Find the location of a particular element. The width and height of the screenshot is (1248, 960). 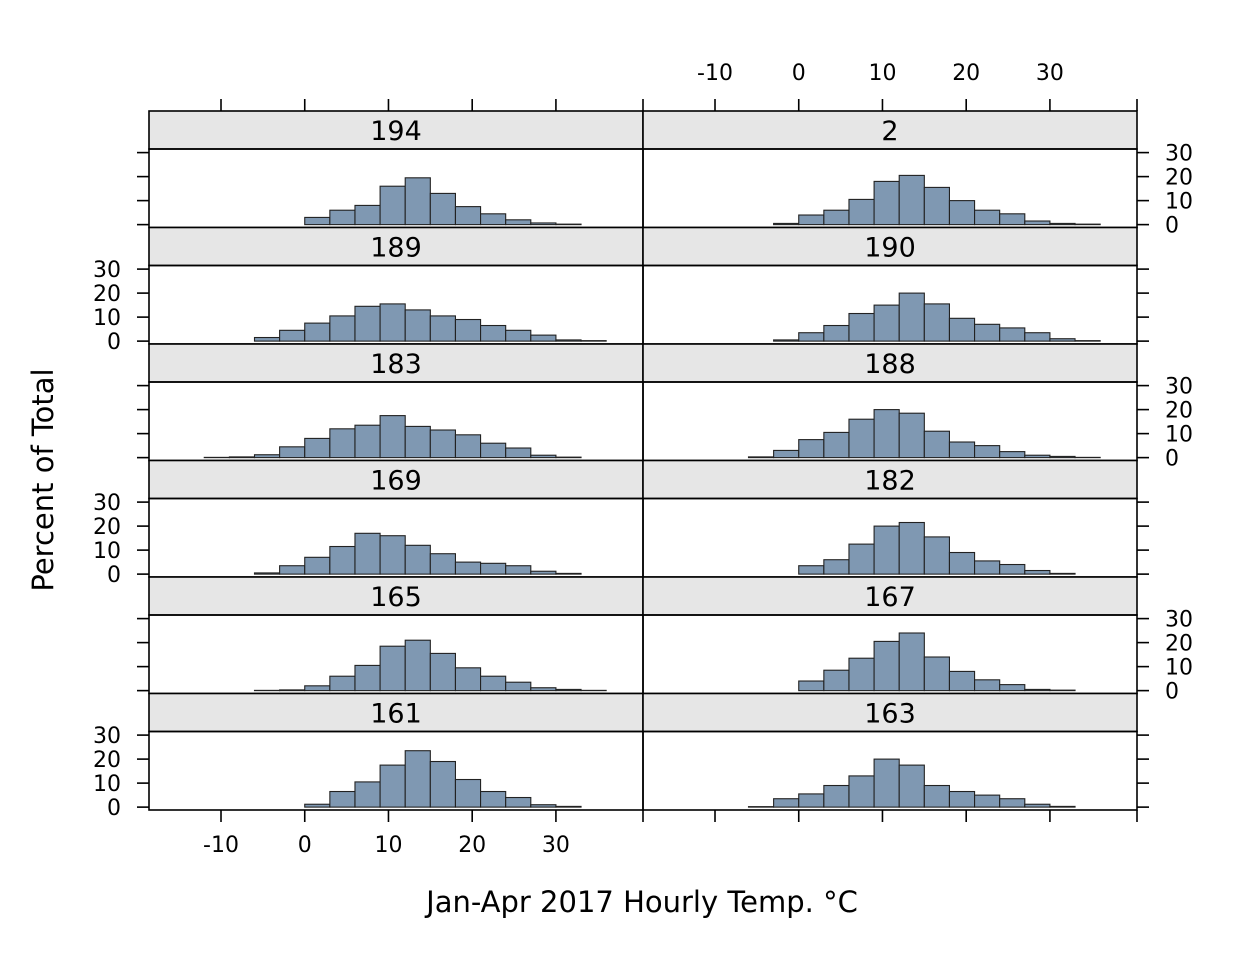

panel-189: 189 is located at coordinates (396, 285).